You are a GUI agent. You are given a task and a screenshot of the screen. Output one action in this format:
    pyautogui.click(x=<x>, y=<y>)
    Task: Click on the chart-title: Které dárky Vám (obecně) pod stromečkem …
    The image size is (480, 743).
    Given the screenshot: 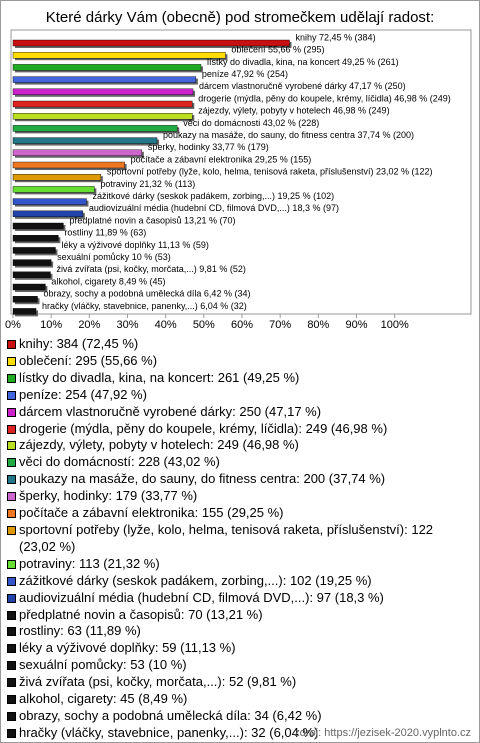 What is the action you would take?
    pyautogui.click(x=240, y=17)
    